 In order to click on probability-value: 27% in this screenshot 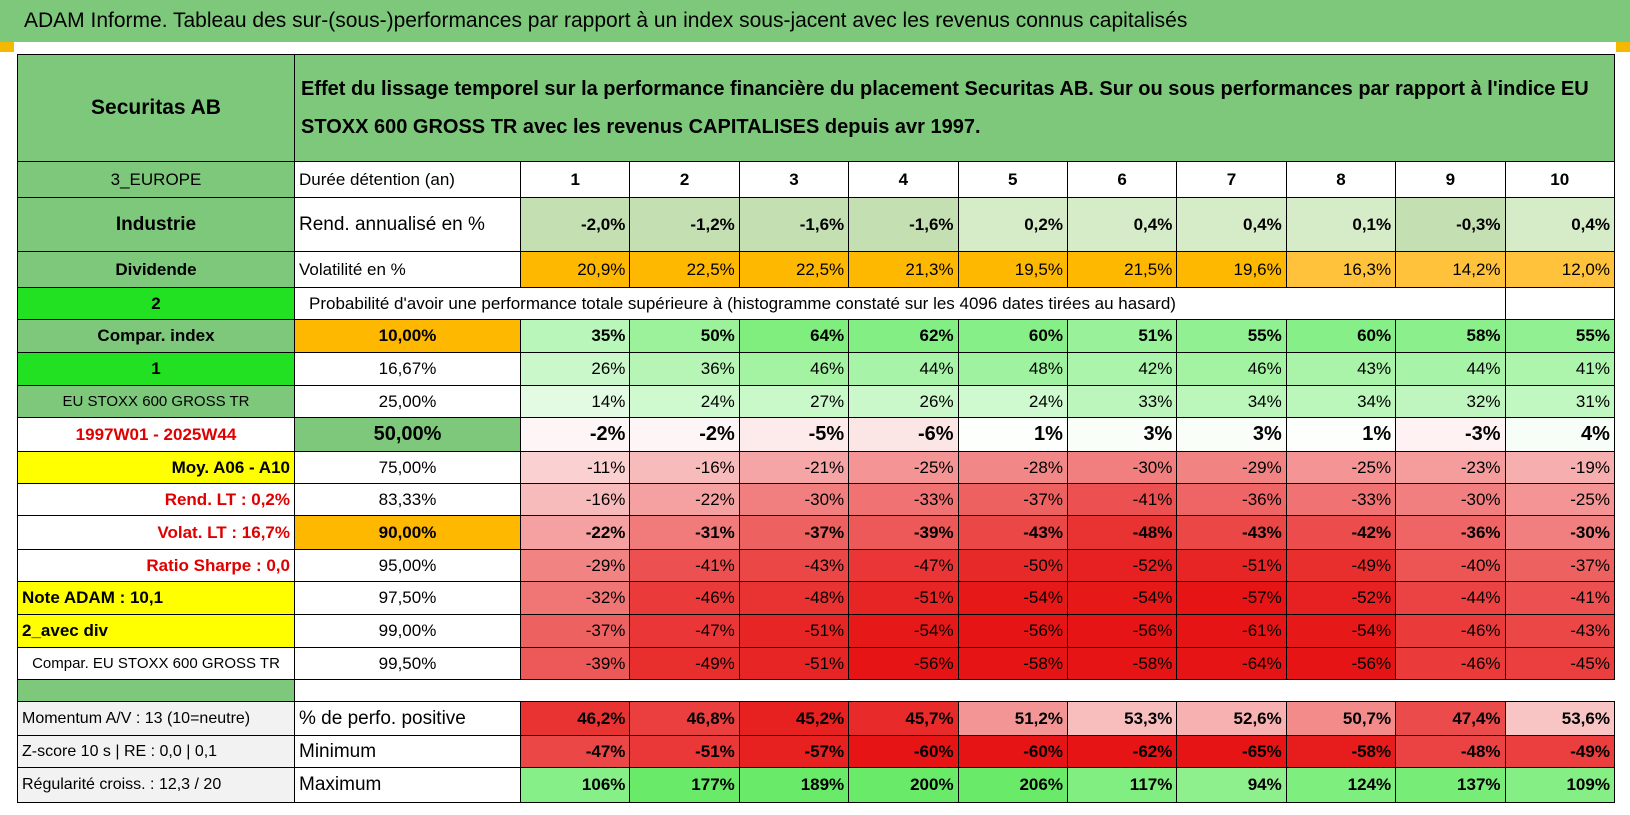, I will do `click(794, 401)`.